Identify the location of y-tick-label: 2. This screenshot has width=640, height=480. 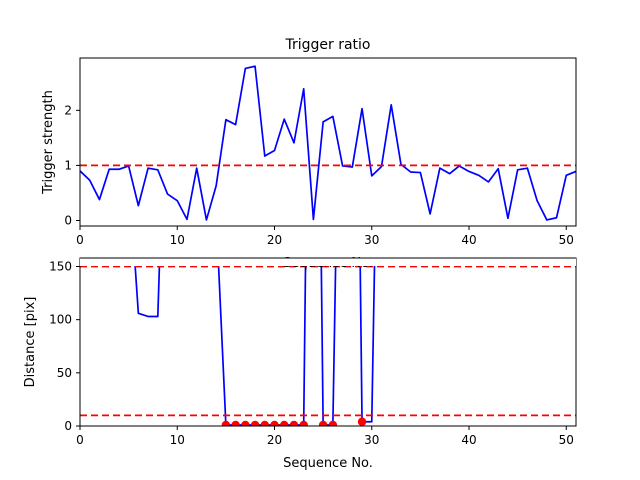
(68, 110).